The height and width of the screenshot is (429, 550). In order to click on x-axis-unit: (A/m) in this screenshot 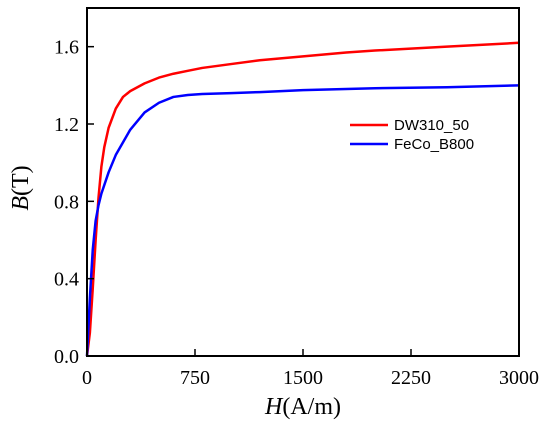, I will do `click(311, 407)`.